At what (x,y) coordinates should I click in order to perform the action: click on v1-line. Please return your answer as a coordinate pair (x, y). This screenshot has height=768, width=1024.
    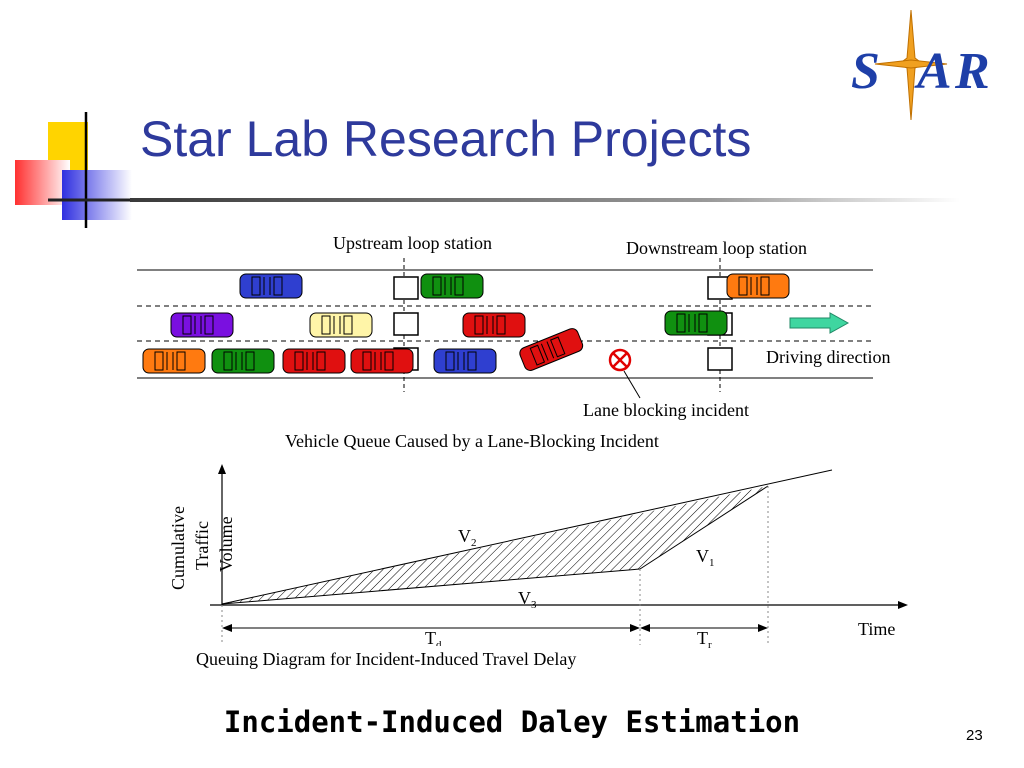
    Looking at the image, I should click on (704, 527).